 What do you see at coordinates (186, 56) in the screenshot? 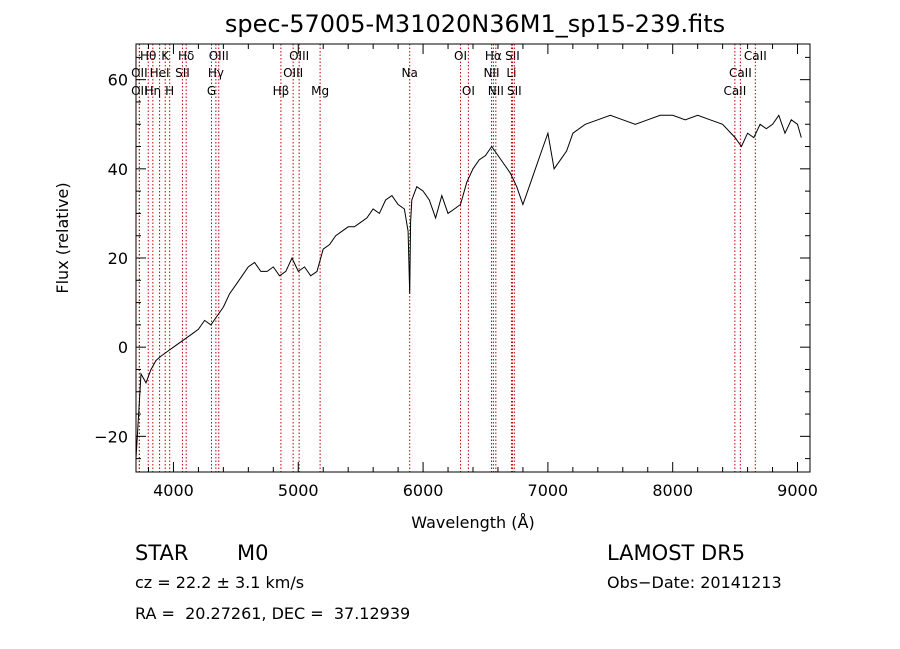
I see `spectral-line-label: Hδ` at bounding box center [186, 56].